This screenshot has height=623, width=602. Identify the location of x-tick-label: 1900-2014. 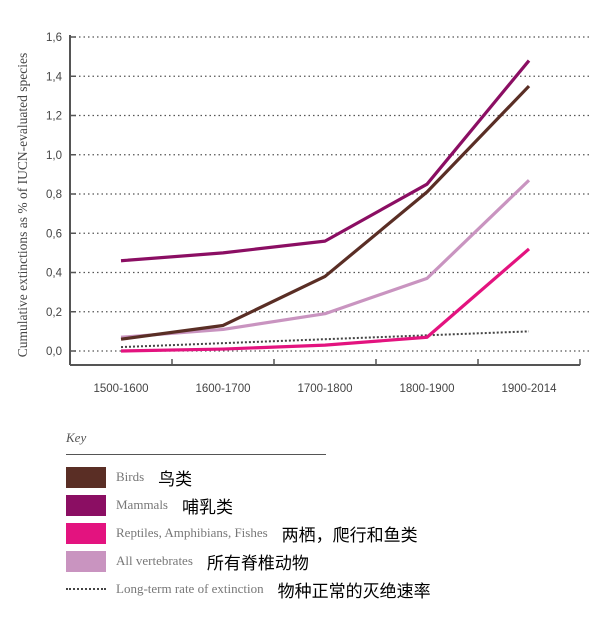
(530, 389).